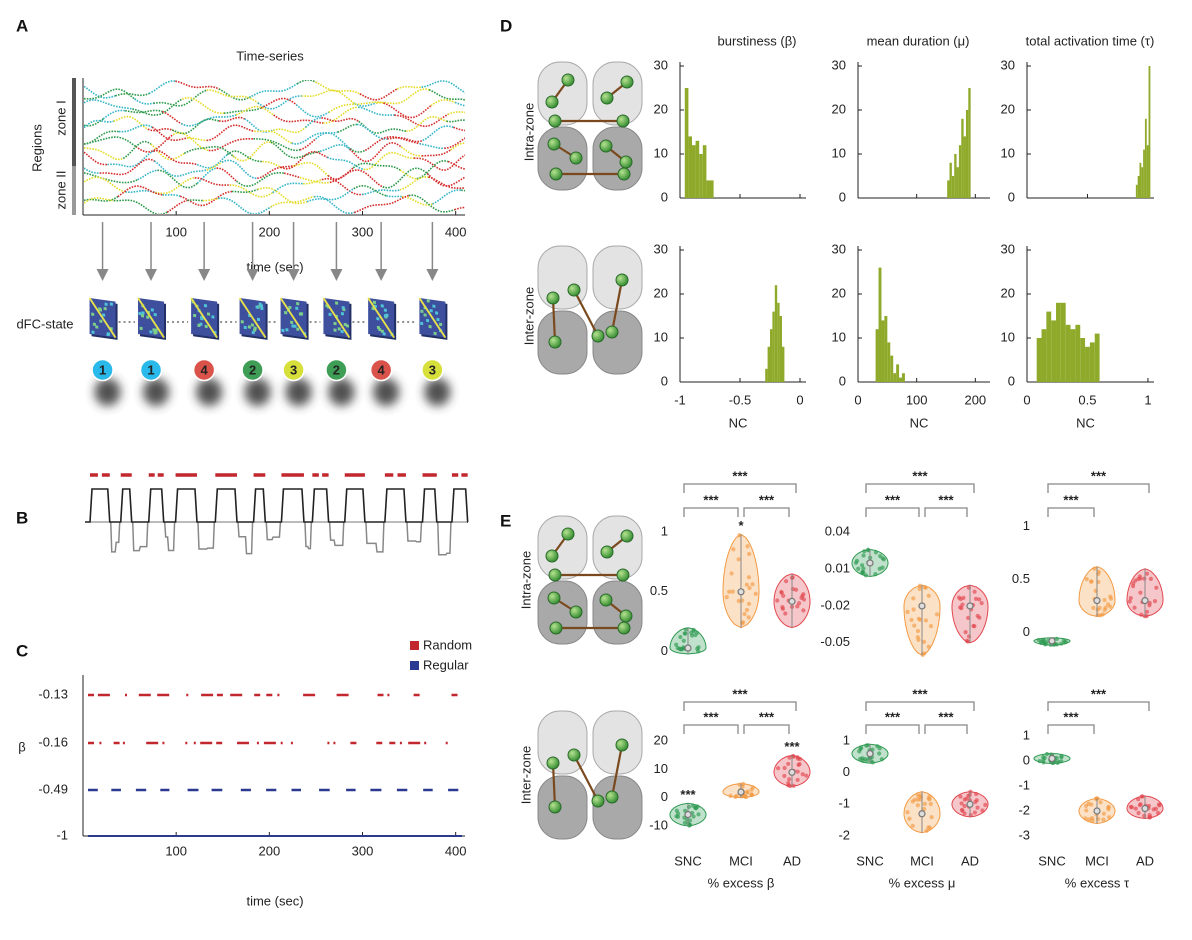 Image resolution: width=1192 pixels, height=940 pixels. I want to click on state-label: dFC-state, so click(44, 323).